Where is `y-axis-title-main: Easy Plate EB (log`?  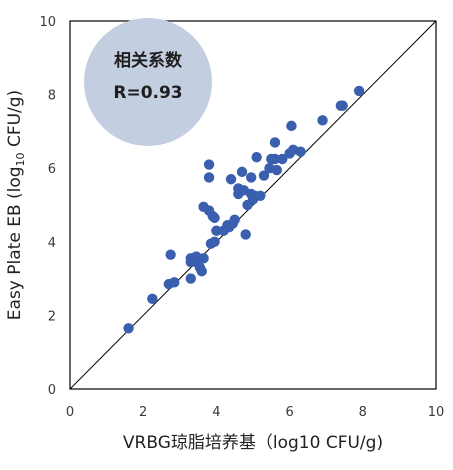
y-axis-title-main: Easy Plate EB (log is located at coordinates (15, 243).